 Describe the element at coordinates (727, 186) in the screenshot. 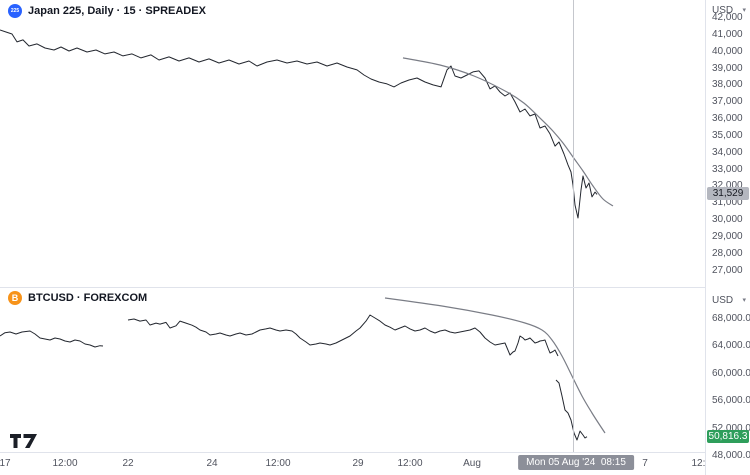

I see `price-tick-label: 32,000` at that location.